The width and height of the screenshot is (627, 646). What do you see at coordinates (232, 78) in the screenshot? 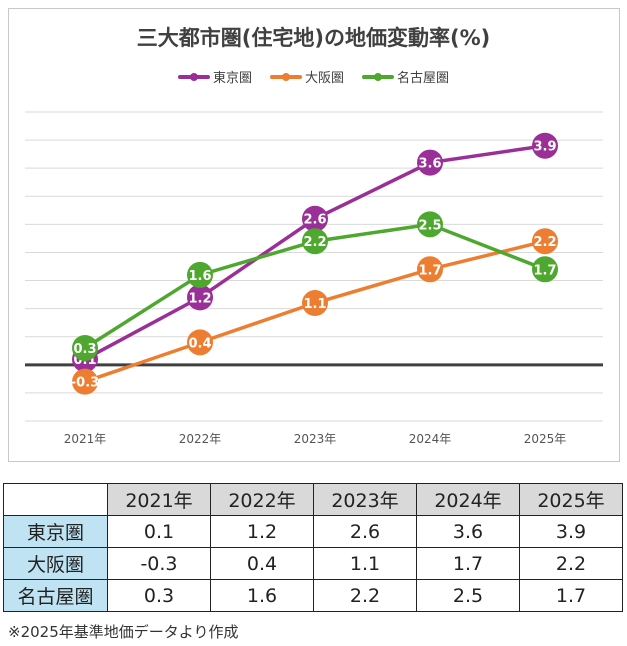
I see `legend-label: 東京圏` at bounding box center [232, 78].